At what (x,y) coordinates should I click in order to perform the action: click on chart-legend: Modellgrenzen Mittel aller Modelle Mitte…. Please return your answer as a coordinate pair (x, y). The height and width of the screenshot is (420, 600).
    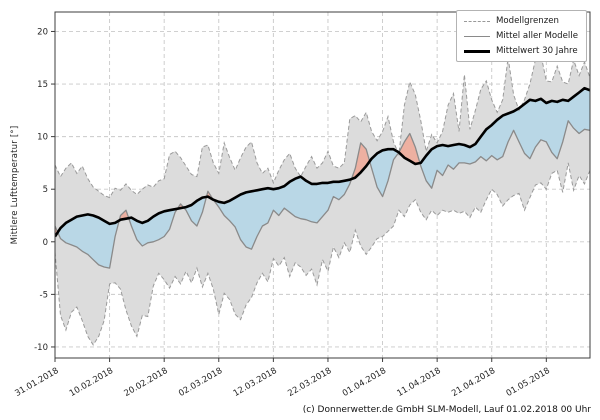
    Looking at the image, I should click on (521, 36).